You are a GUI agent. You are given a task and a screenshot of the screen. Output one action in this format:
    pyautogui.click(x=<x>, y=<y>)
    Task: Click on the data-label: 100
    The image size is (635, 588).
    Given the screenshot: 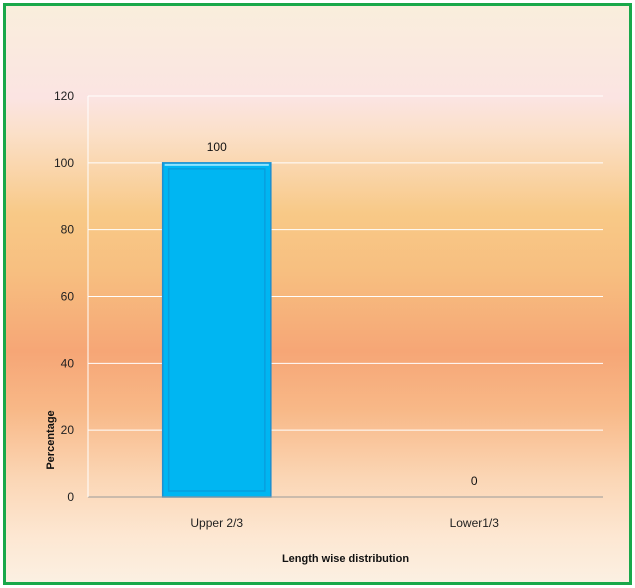 What is the action you would take?
    pyautogui.click(x=217, y=147)
    